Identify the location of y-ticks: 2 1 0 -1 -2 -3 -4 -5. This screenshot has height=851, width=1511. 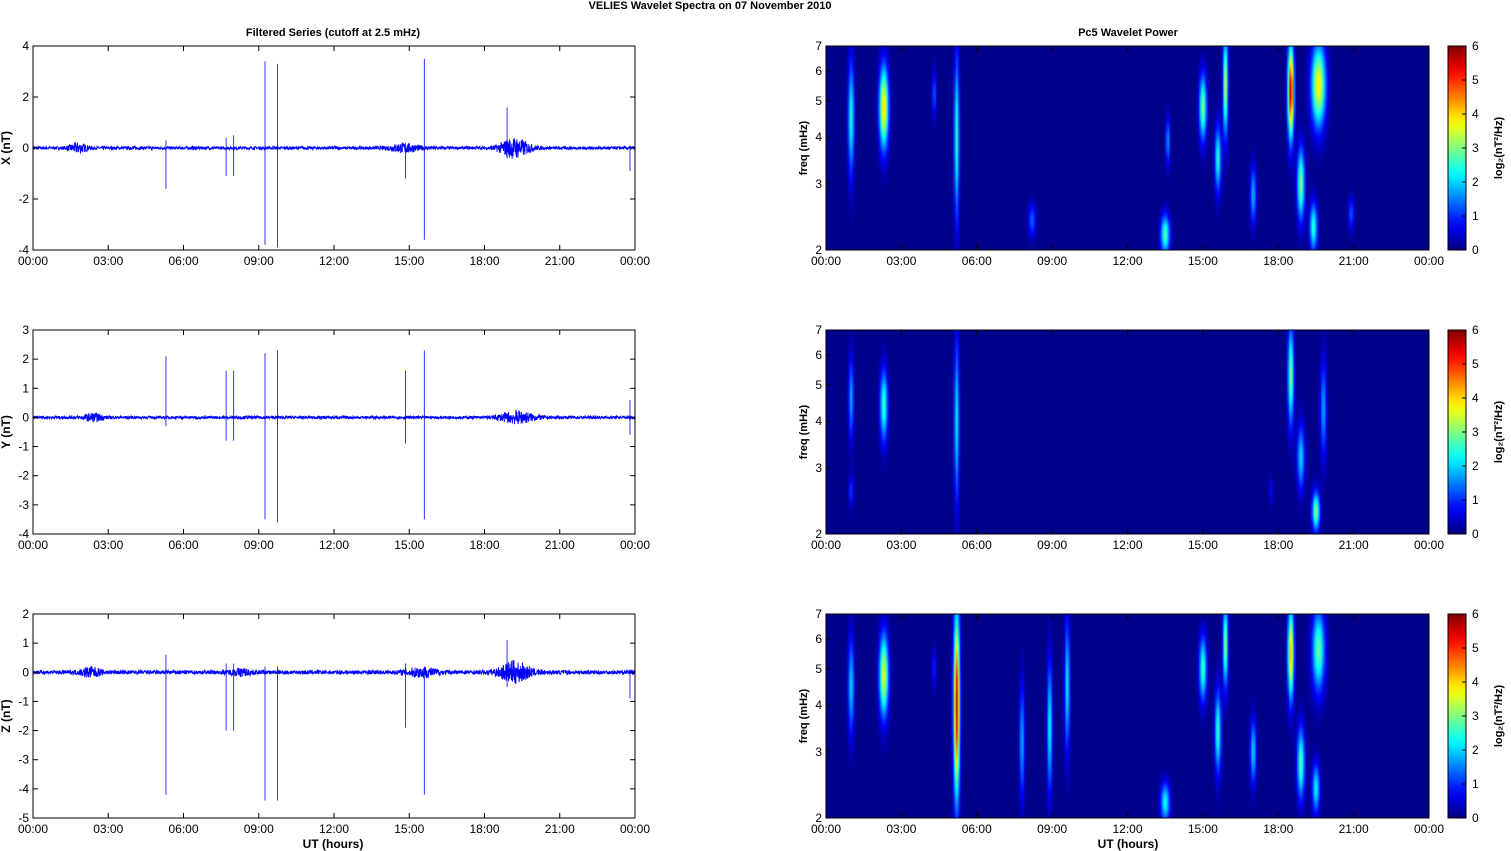
(326, 716).